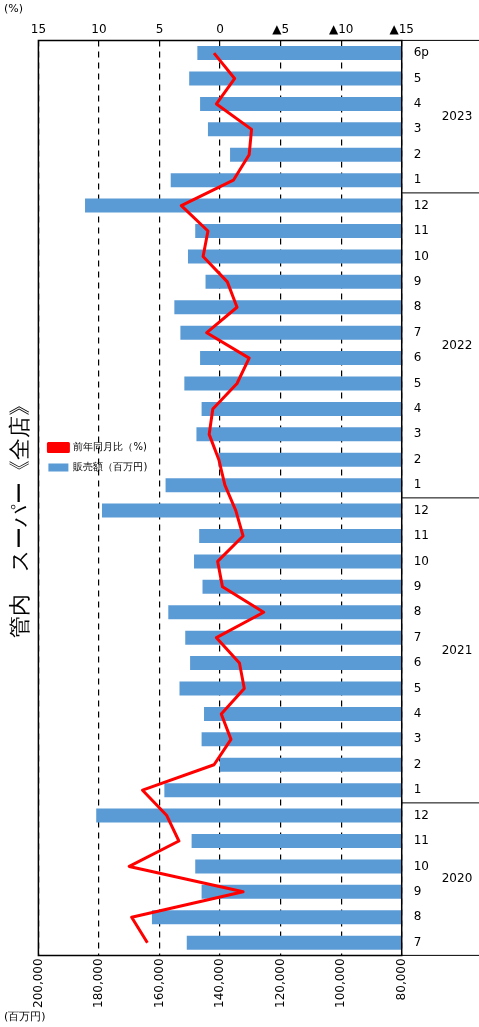  What do you see at coordinates (340, 983) in the screenshot?
I see `x-tick-label: 100,000` at bounding box center [340, 983].